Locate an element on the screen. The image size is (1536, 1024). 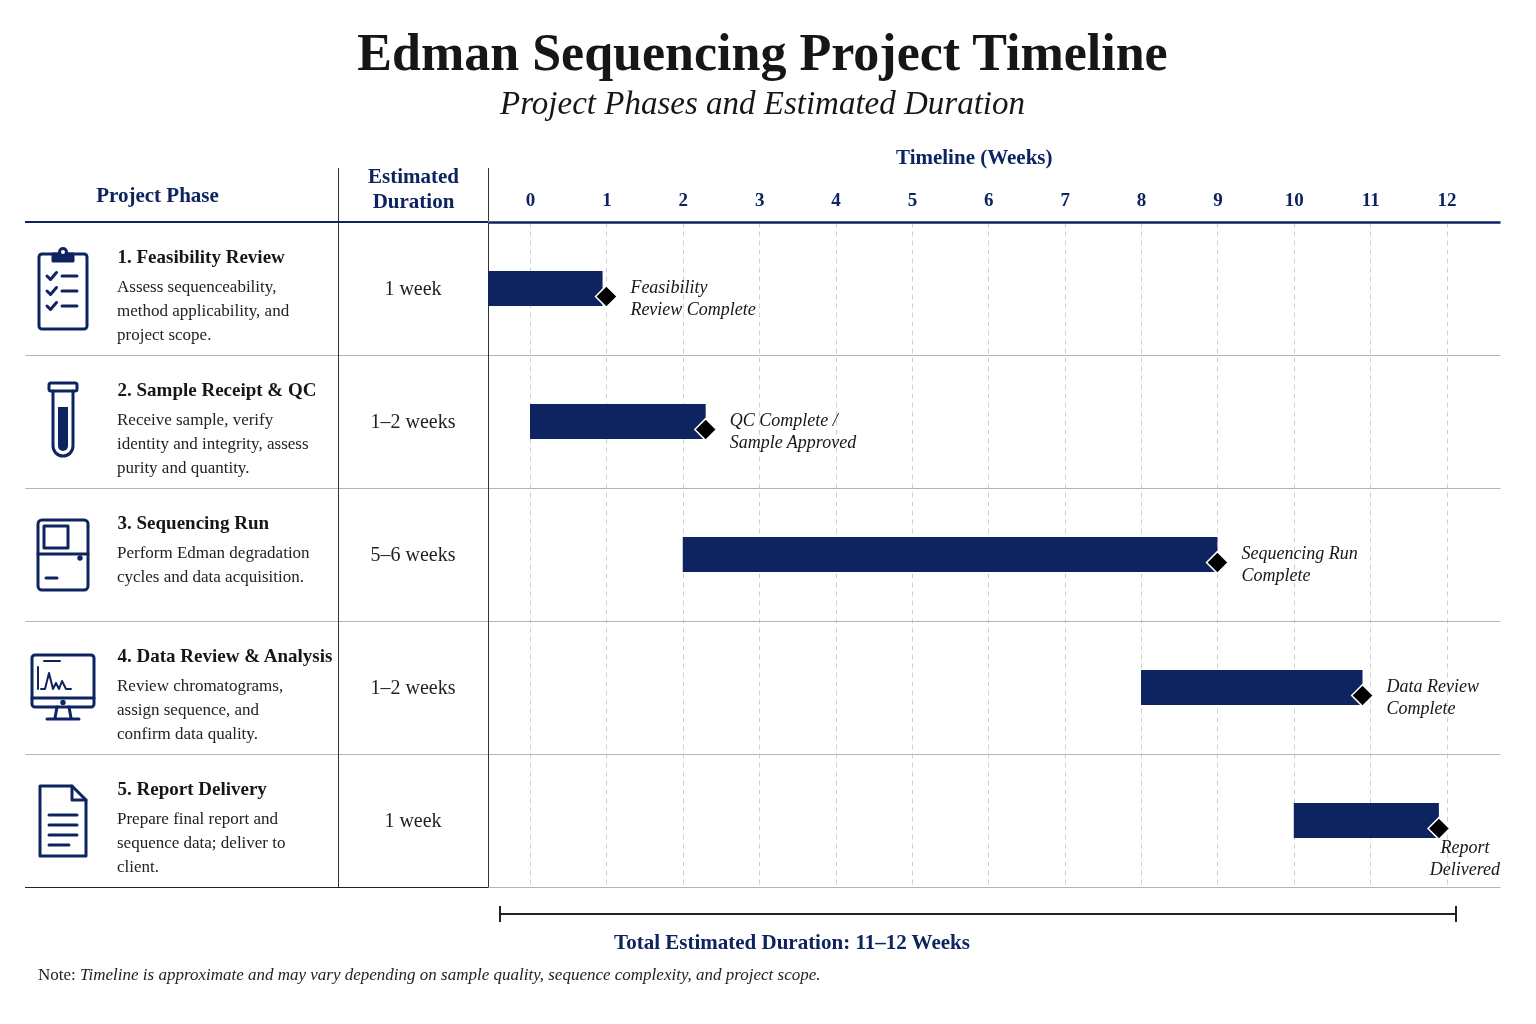
text: Receive sample, verify identity and integrity, assess purity and quantity. is located at coordinates (213, 443).